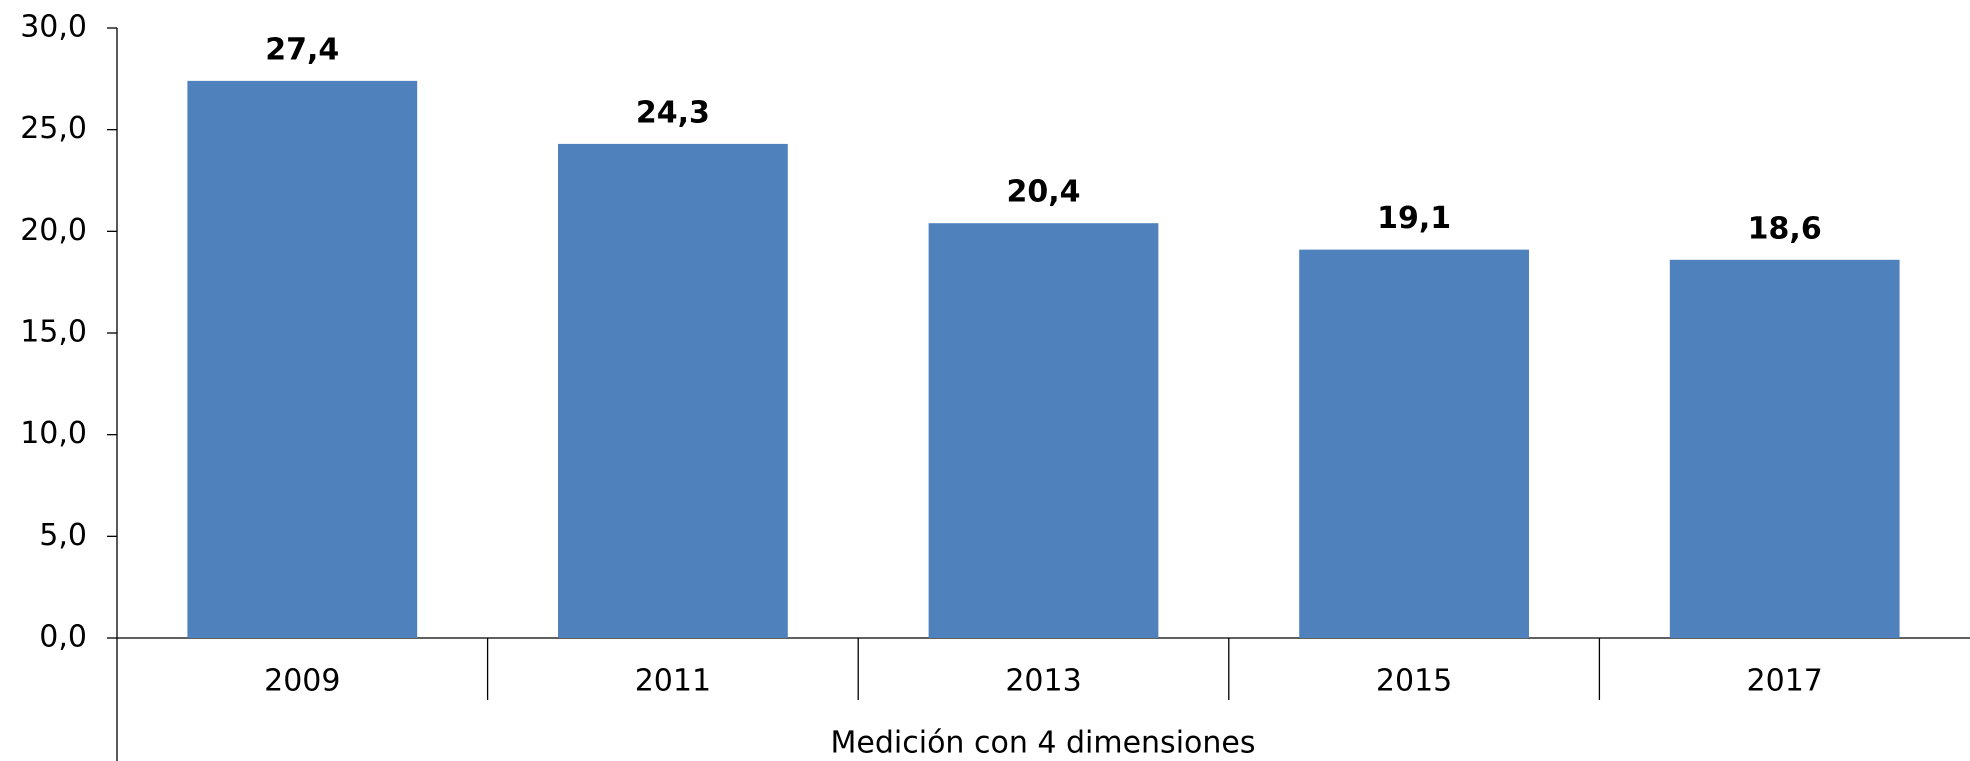  Describe the element at coordinates (63, 637) in the screenshot. I see `y-tick-label: 0,0` at that location.